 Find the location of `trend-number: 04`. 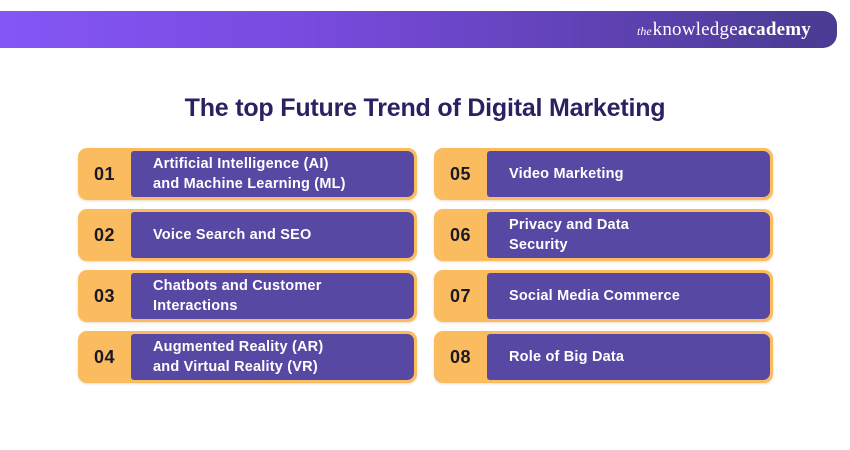

trend-number: 04 is located at coordinates (104, 356).